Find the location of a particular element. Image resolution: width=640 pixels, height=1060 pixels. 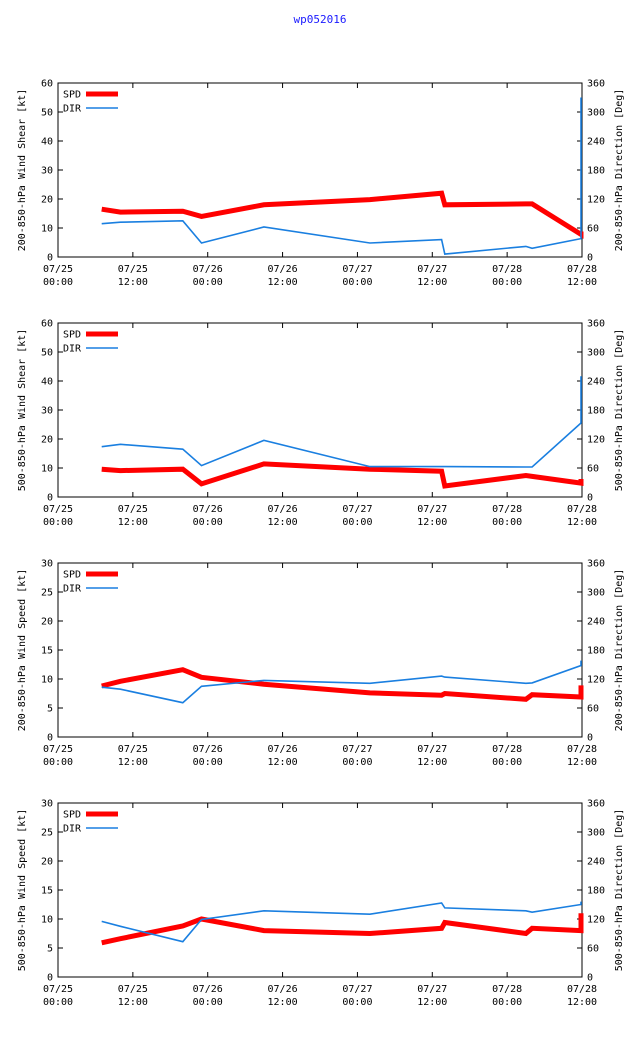

y-tick-label: 30 is located at coordinates (47, 411).